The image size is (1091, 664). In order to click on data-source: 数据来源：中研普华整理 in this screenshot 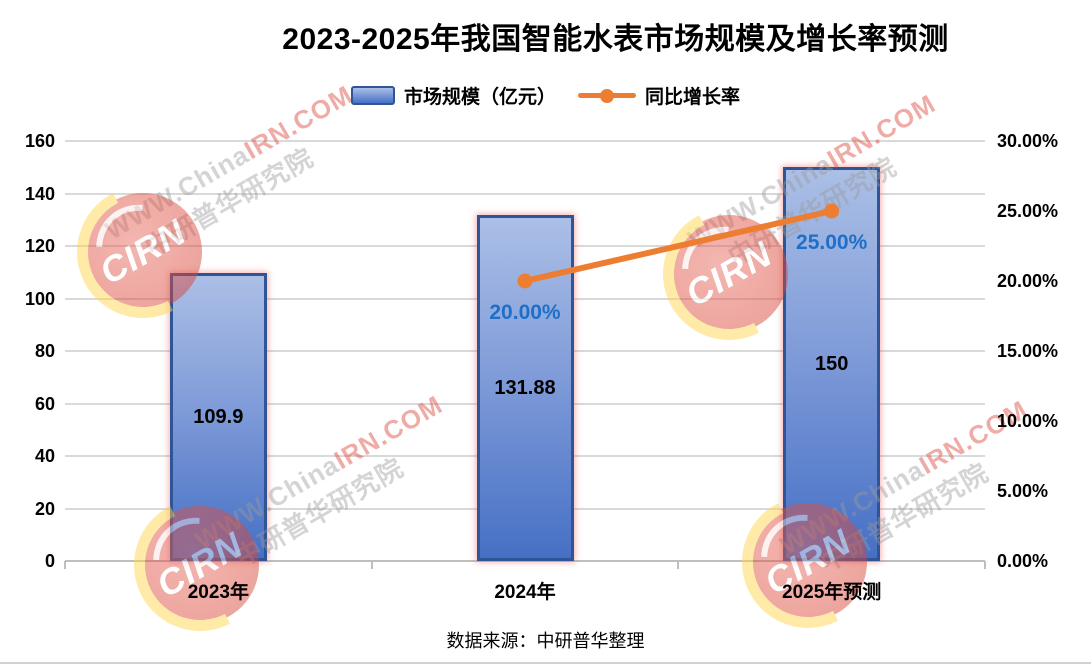, I will do `click(545, 641)`.